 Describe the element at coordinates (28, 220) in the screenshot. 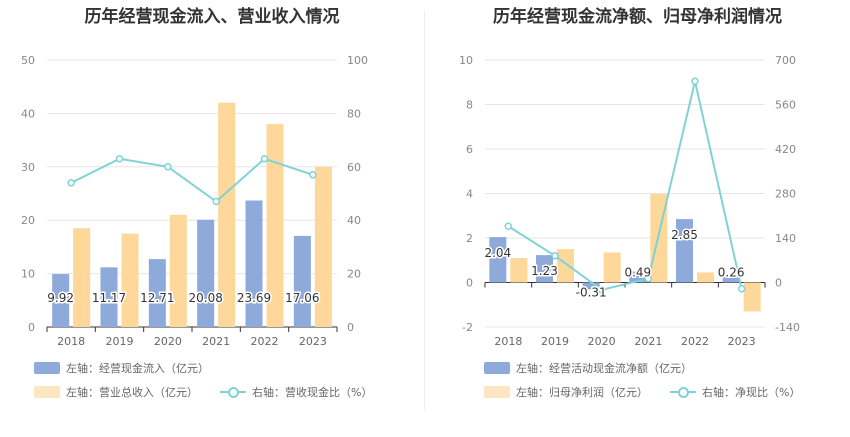

I see `y-left-tick-label: 20` at that location.